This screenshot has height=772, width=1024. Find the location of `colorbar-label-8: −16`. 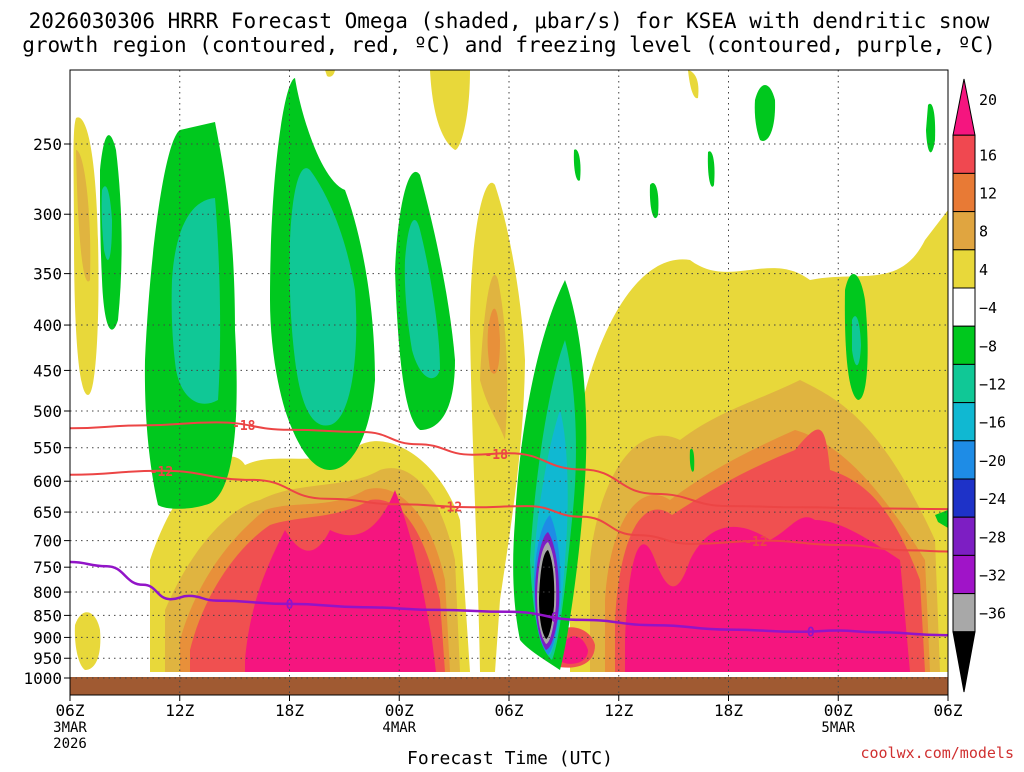

colorbar-label-8: −16 is located at coordinates (992, 423).